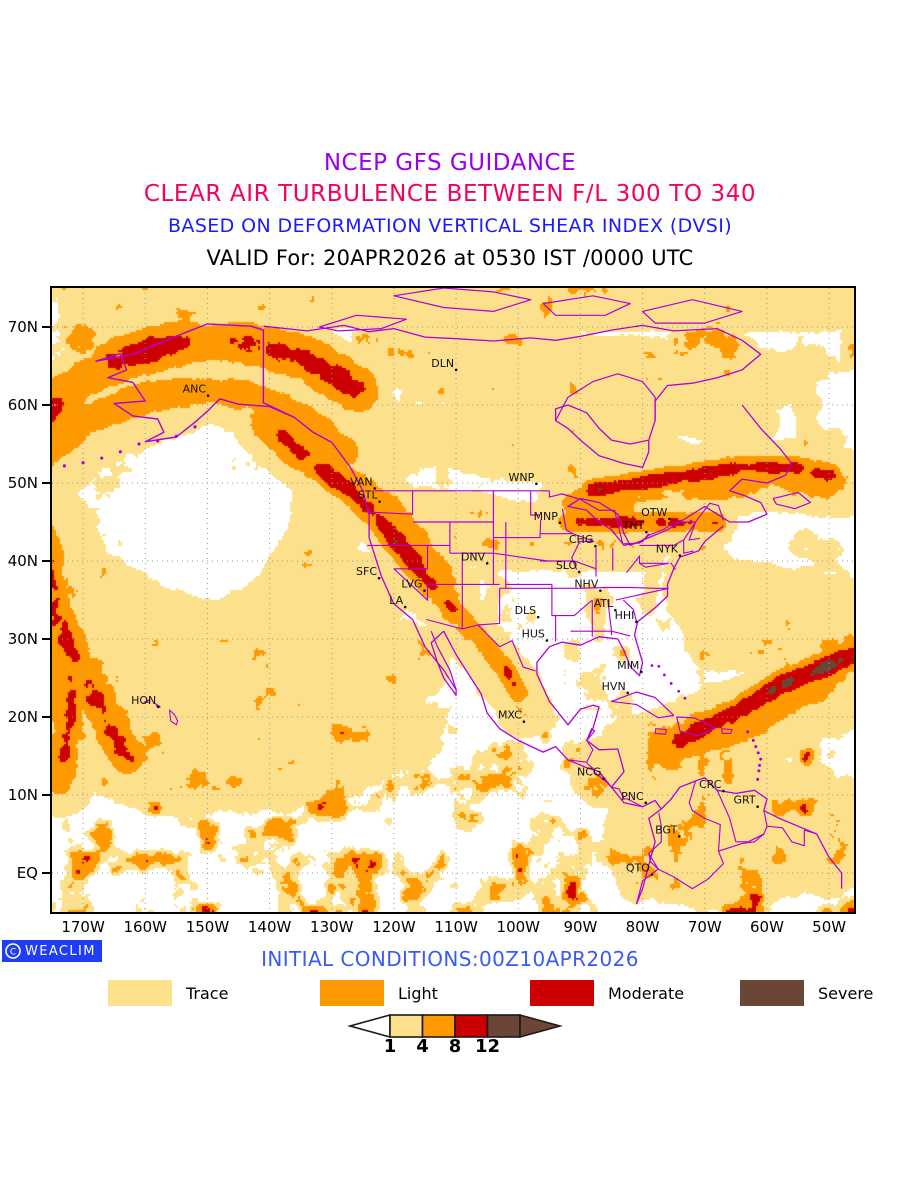 The image size is (900, 1200). I want to click on city-label-ncg: NCG, so click(591, 773).